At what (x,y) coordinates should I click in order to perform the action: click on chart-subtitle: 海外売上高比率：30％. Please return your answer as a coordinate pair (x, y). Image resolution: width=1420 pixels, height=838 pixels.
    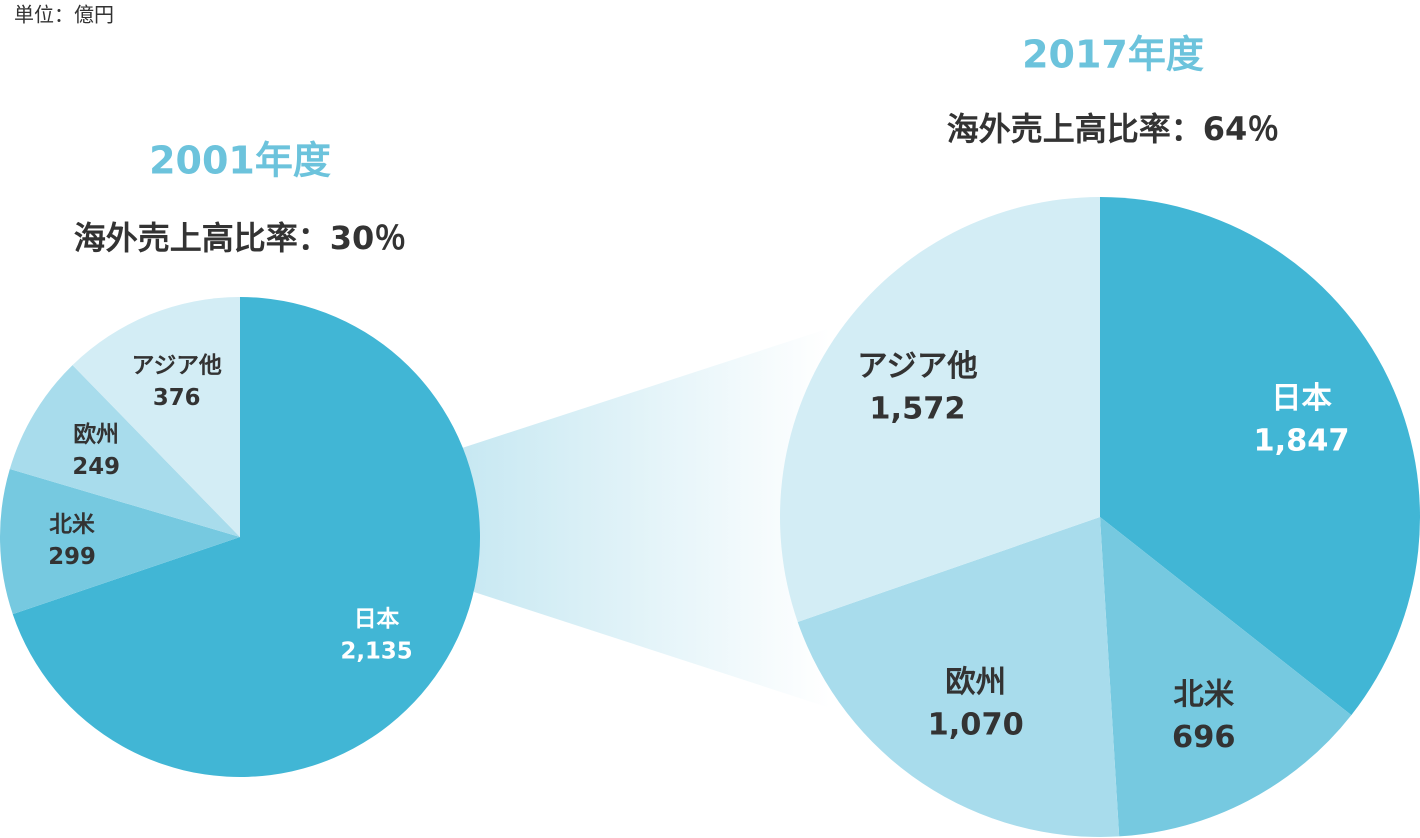
    Looking at the image, I should click on (240, 238).